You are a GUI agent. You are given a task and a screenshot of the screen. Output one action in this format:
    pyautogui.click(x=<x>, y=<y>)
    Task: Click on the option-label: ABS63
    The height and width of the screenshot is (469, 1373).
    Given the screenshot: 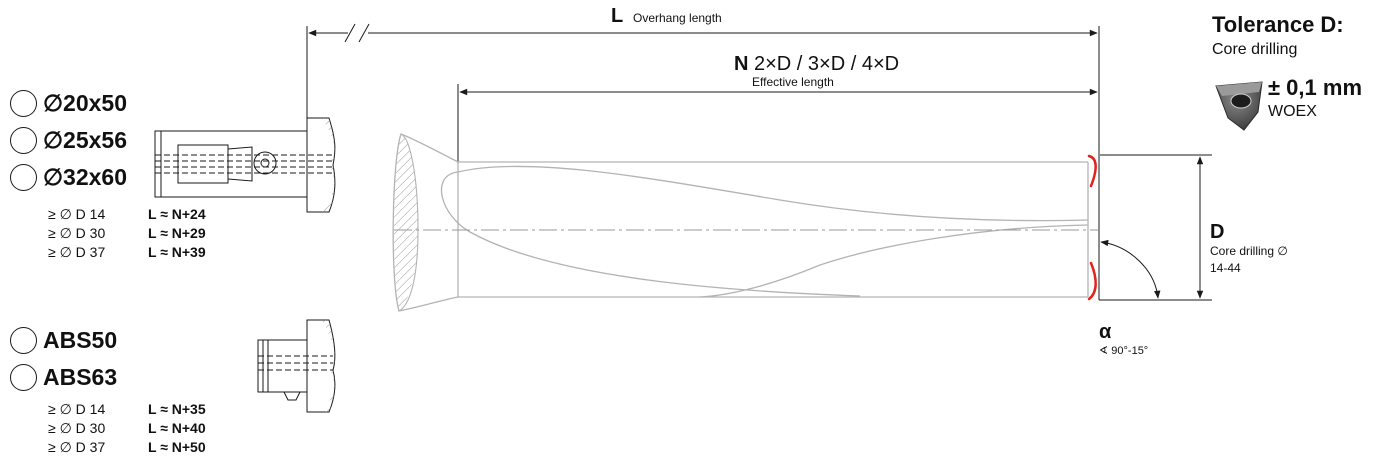 What is the action you would take?
    pyautogui.click(x=80, y=376)
    